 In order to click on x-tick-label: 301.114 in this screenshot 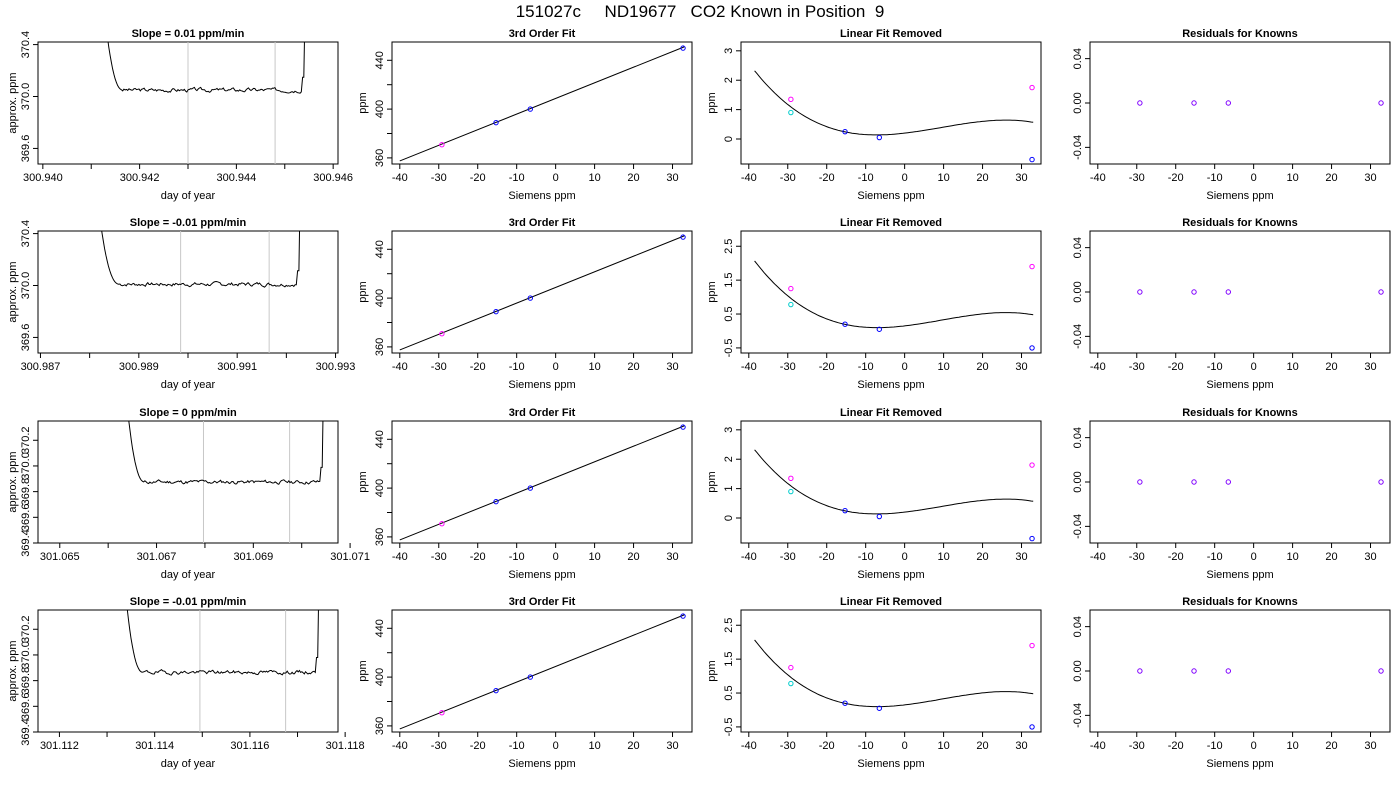, I will do `click(154, 746)`.